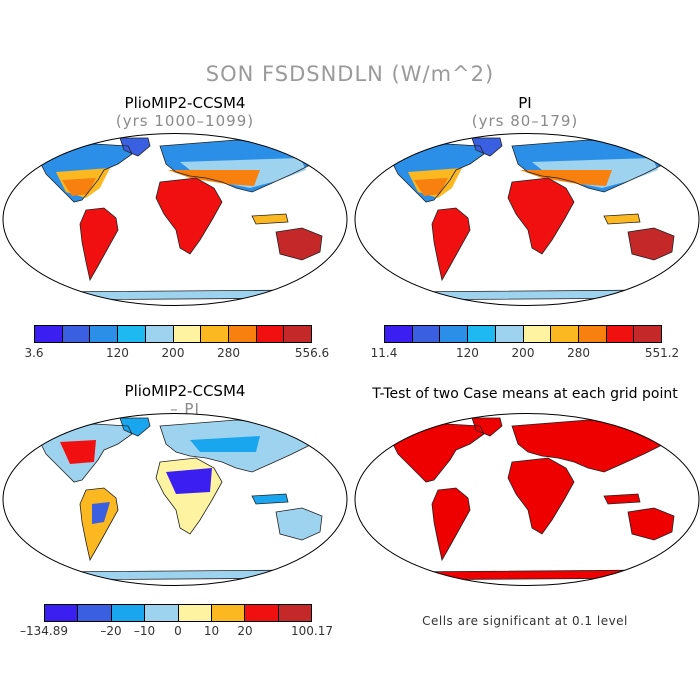 The image size is (700, 700). I want to click on panel-4-map, so click(527, 499).